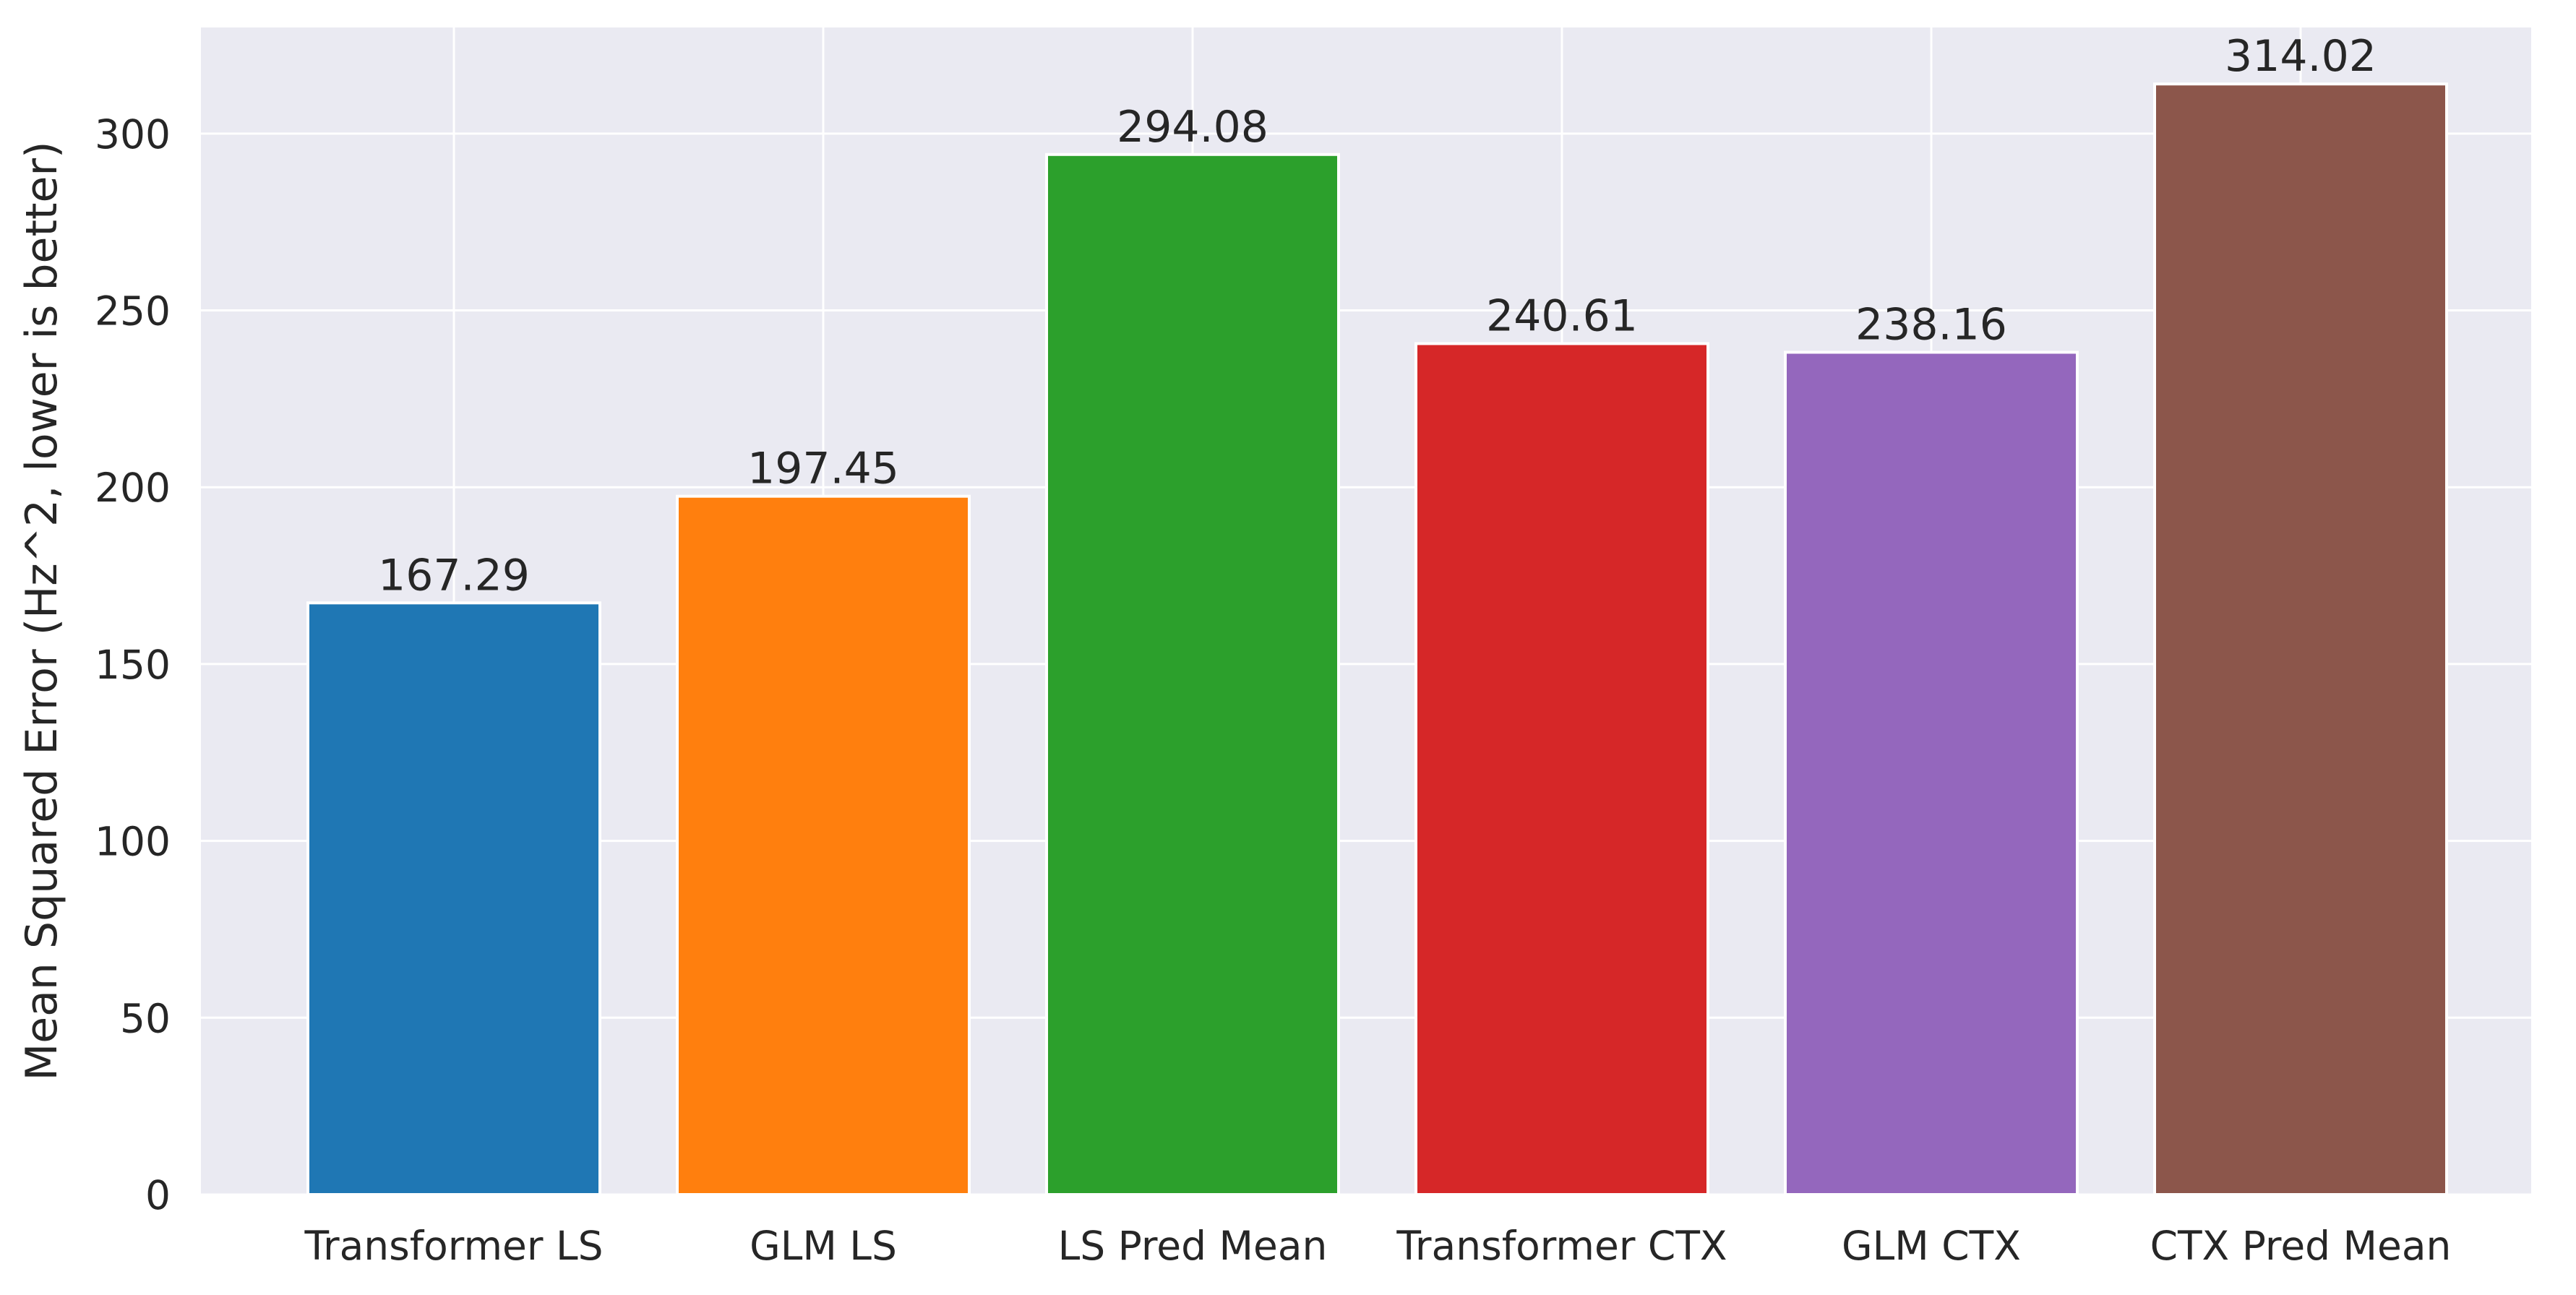  What do you see at coordinates (1193, 674) in the screenshot?
I see `bar-ls-pred-mean` at bounding box center [1193, 674].